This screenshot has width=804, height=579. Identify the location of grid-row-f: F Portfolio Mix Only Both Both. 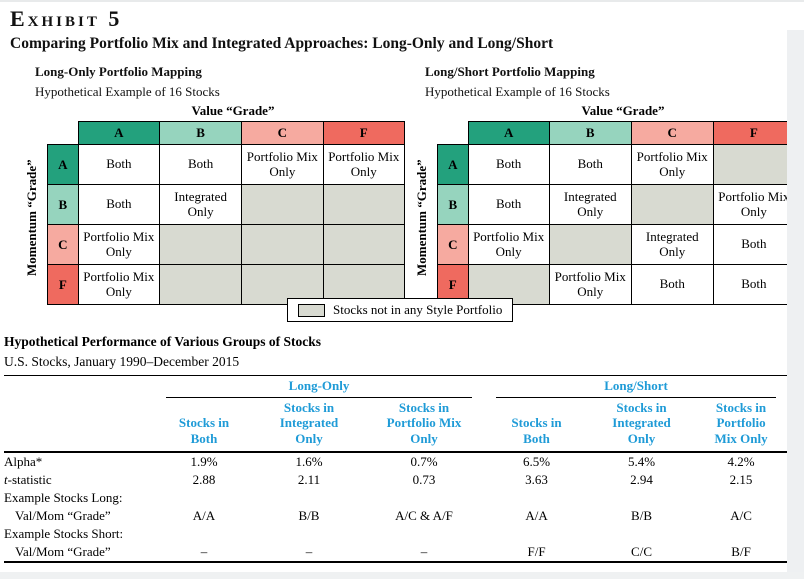
(616, 284).